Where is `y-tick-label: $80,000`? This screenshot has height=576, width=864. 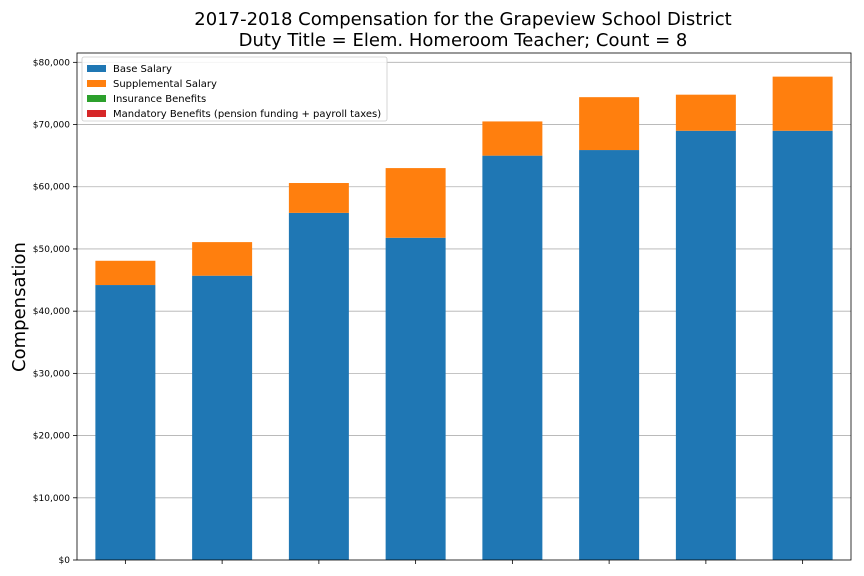
y-tick-label: $80,000 is located at coordinates (51, 63).